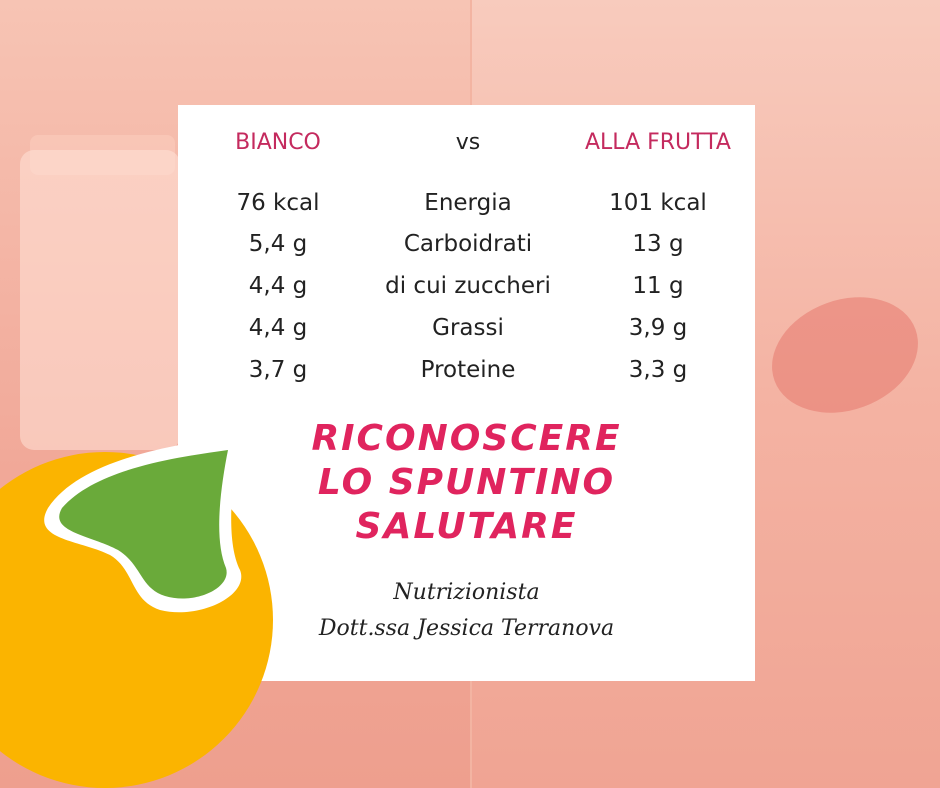 The image size is (940, 788). What do you see at coordinates (468, 244) in the screenshot?
I see `nutrient-label: Carboidrati` at bounding box center [468, 244].